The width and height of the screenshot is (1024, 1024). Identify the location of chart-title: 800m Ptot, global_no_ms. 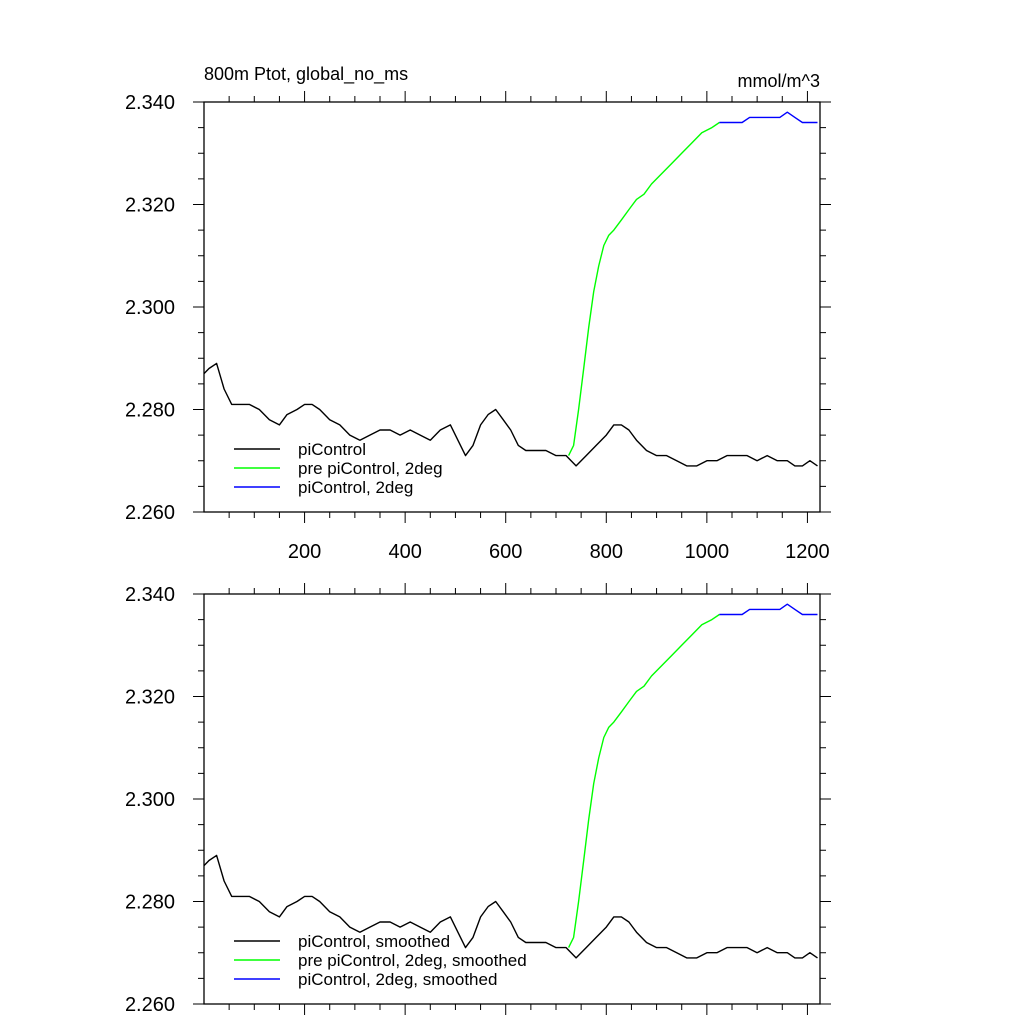
(306, 74).